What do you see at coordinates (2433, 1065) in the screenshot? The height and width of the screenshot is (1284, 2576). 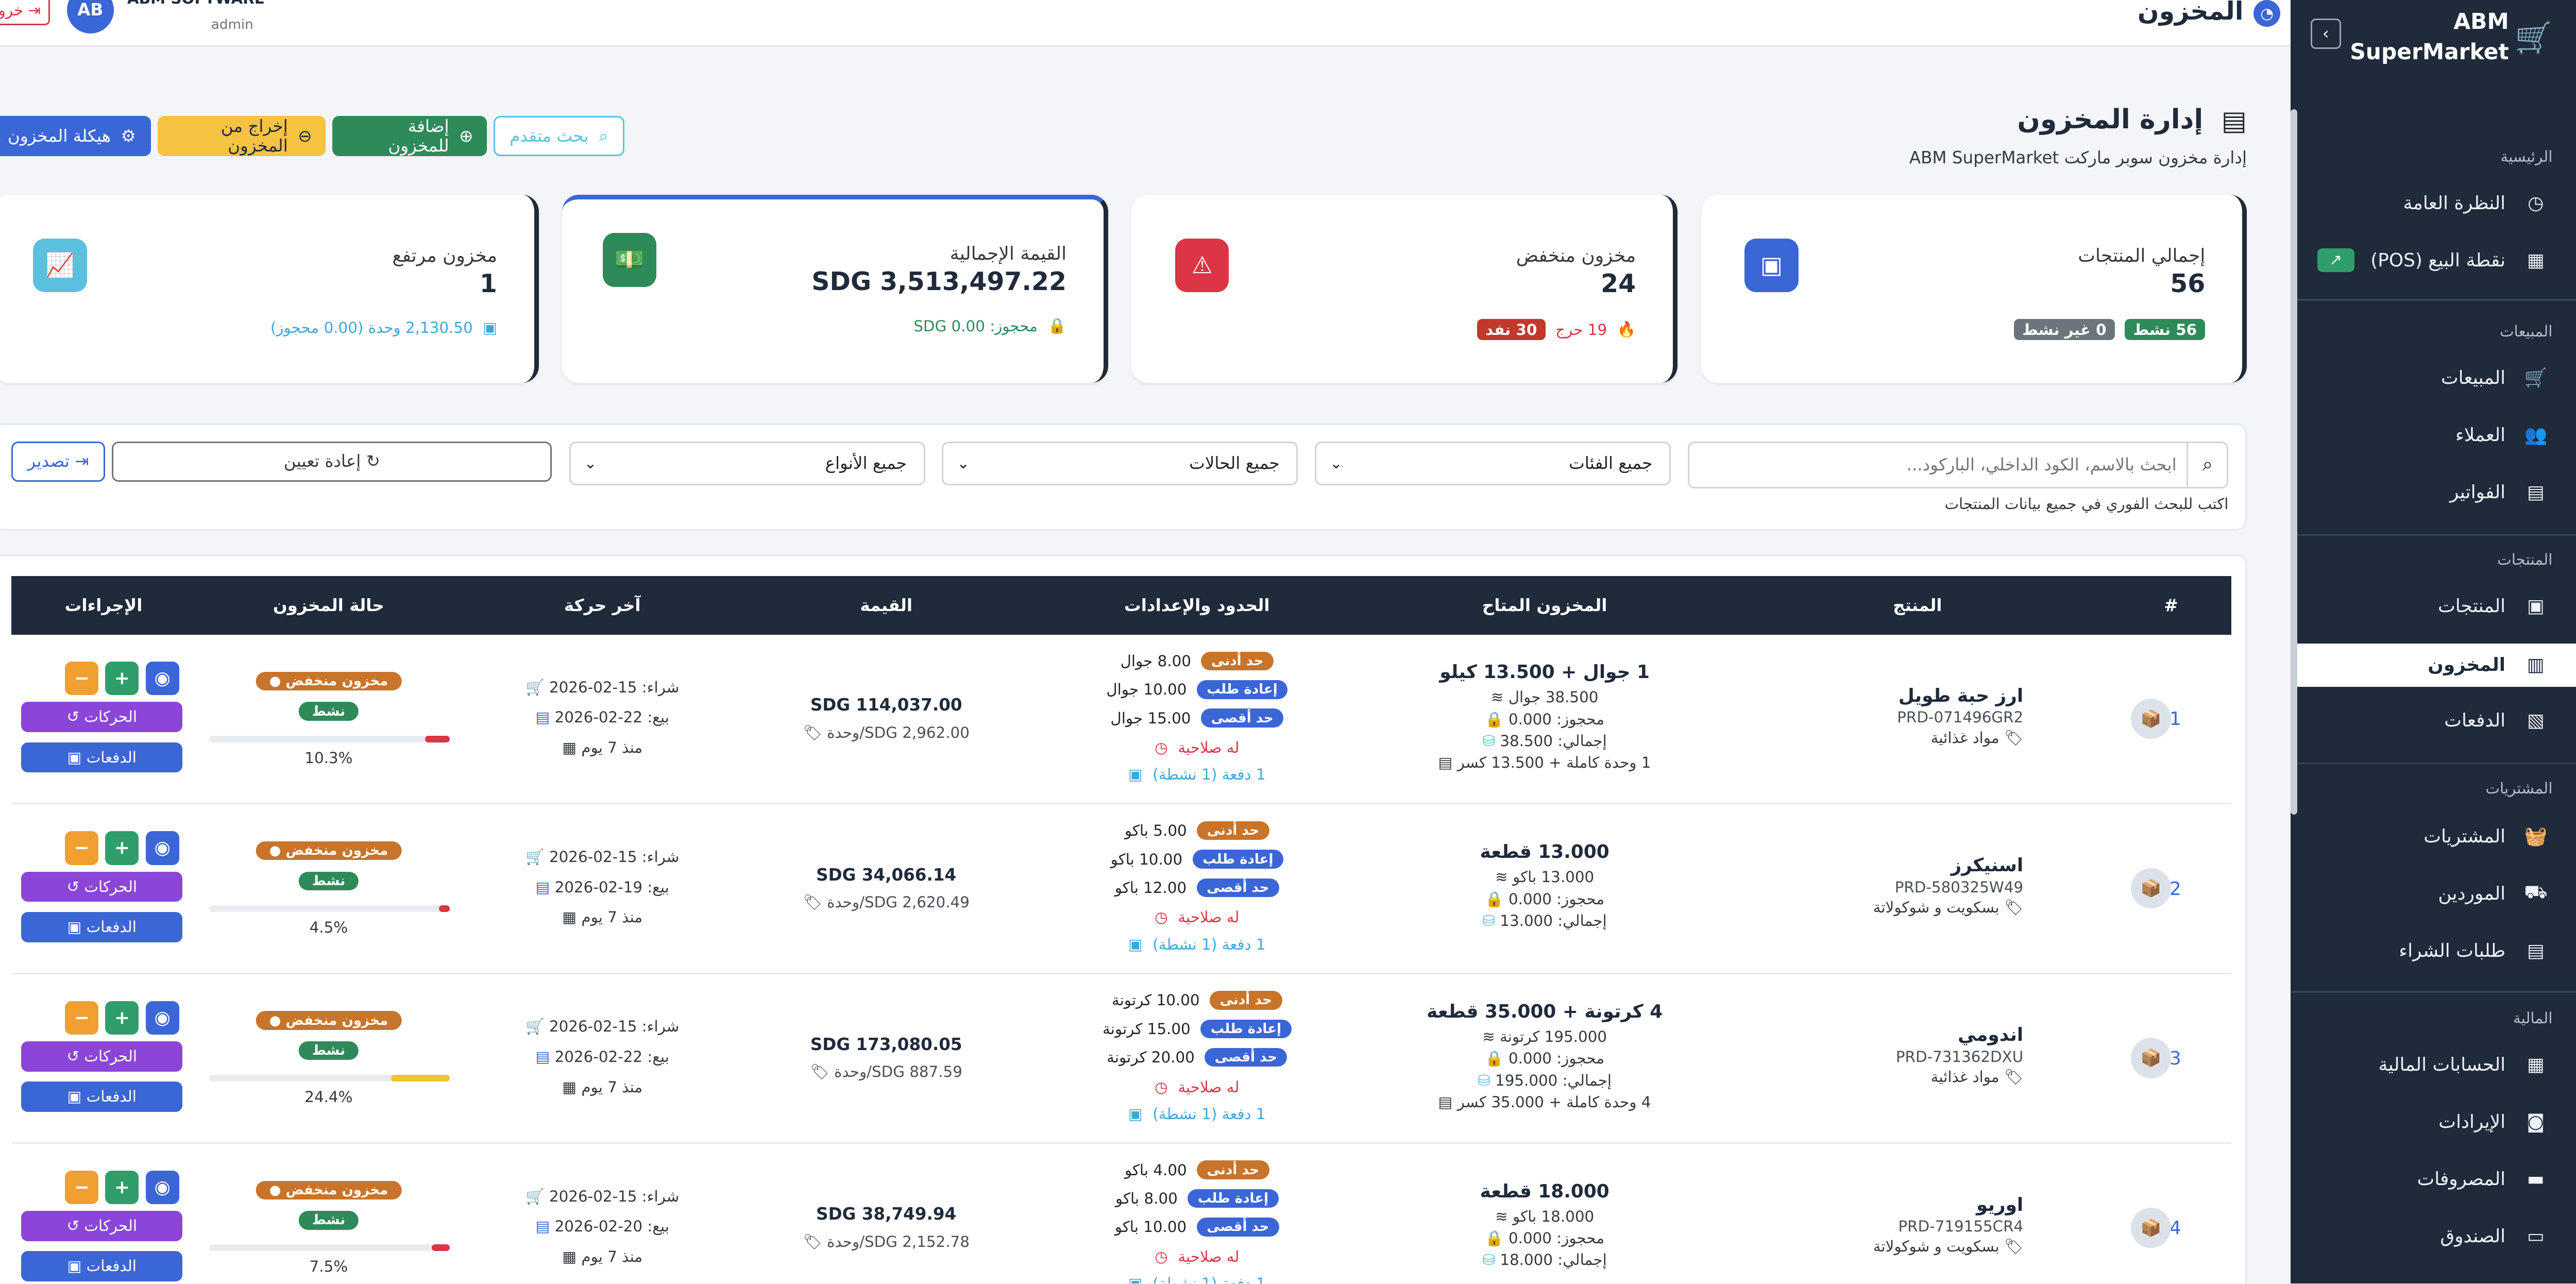 I see `sidebar-item-financial-accounts: ▦ الحسابات المالية` at bounding box center [2433, 1065].